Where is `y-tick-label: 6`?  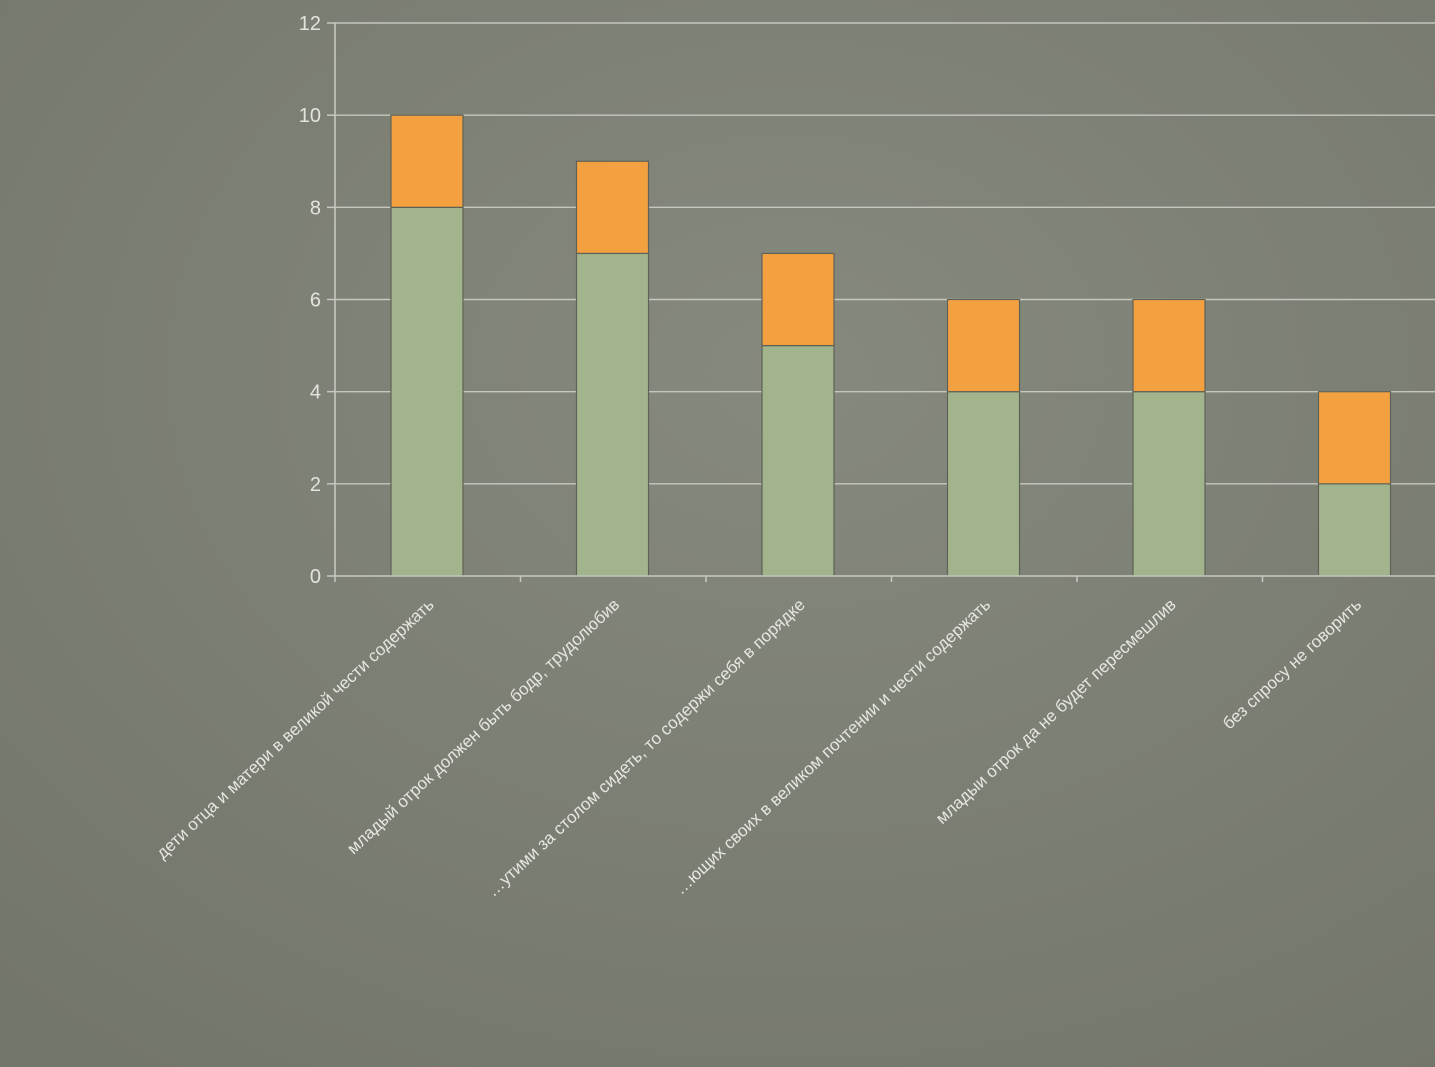 y-tick-label: 6 is located at coordinates (315, 301).